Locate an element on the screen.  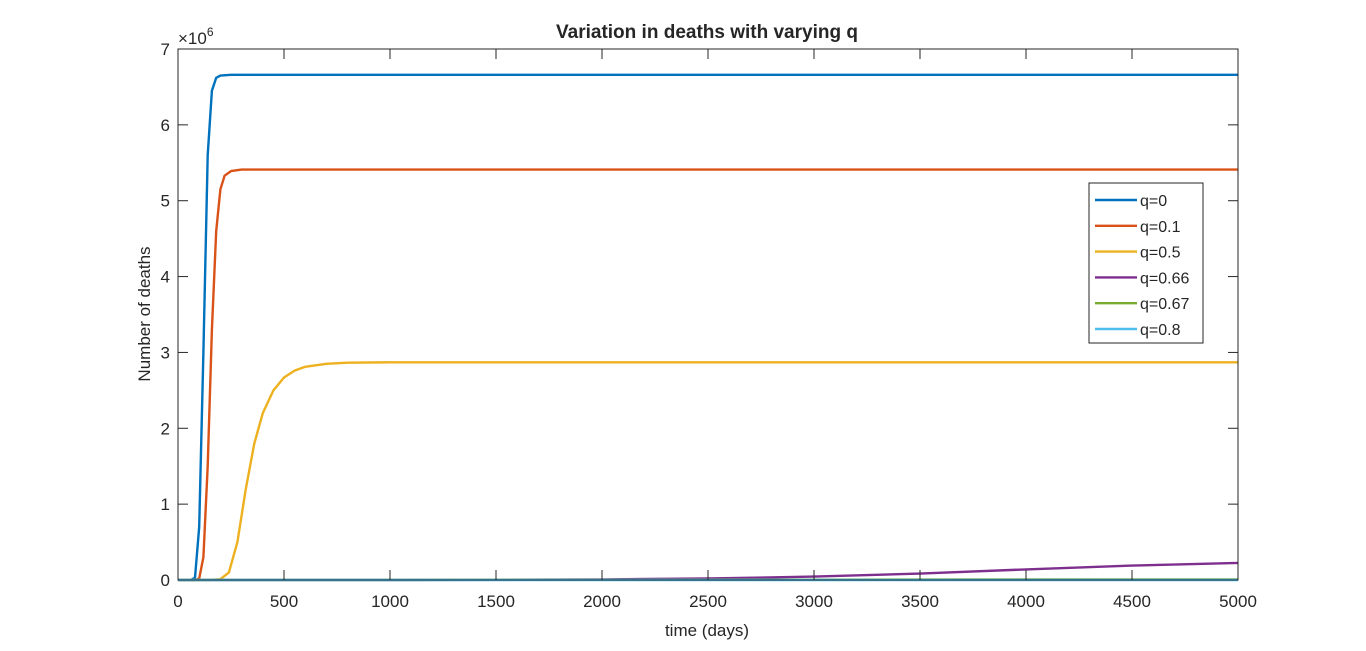
x-tick-label: 5000 is located at coordinates (1238, 601).